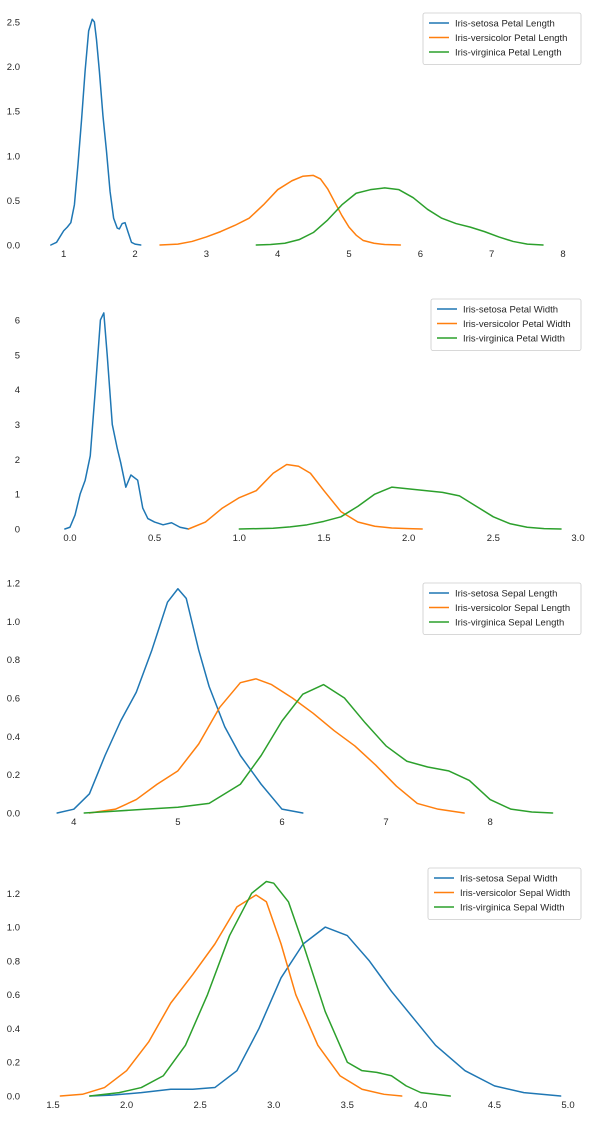  Describe the element at coordinates (17, 355) in the screenshot. I see `y-tick-label: 5` at that location.